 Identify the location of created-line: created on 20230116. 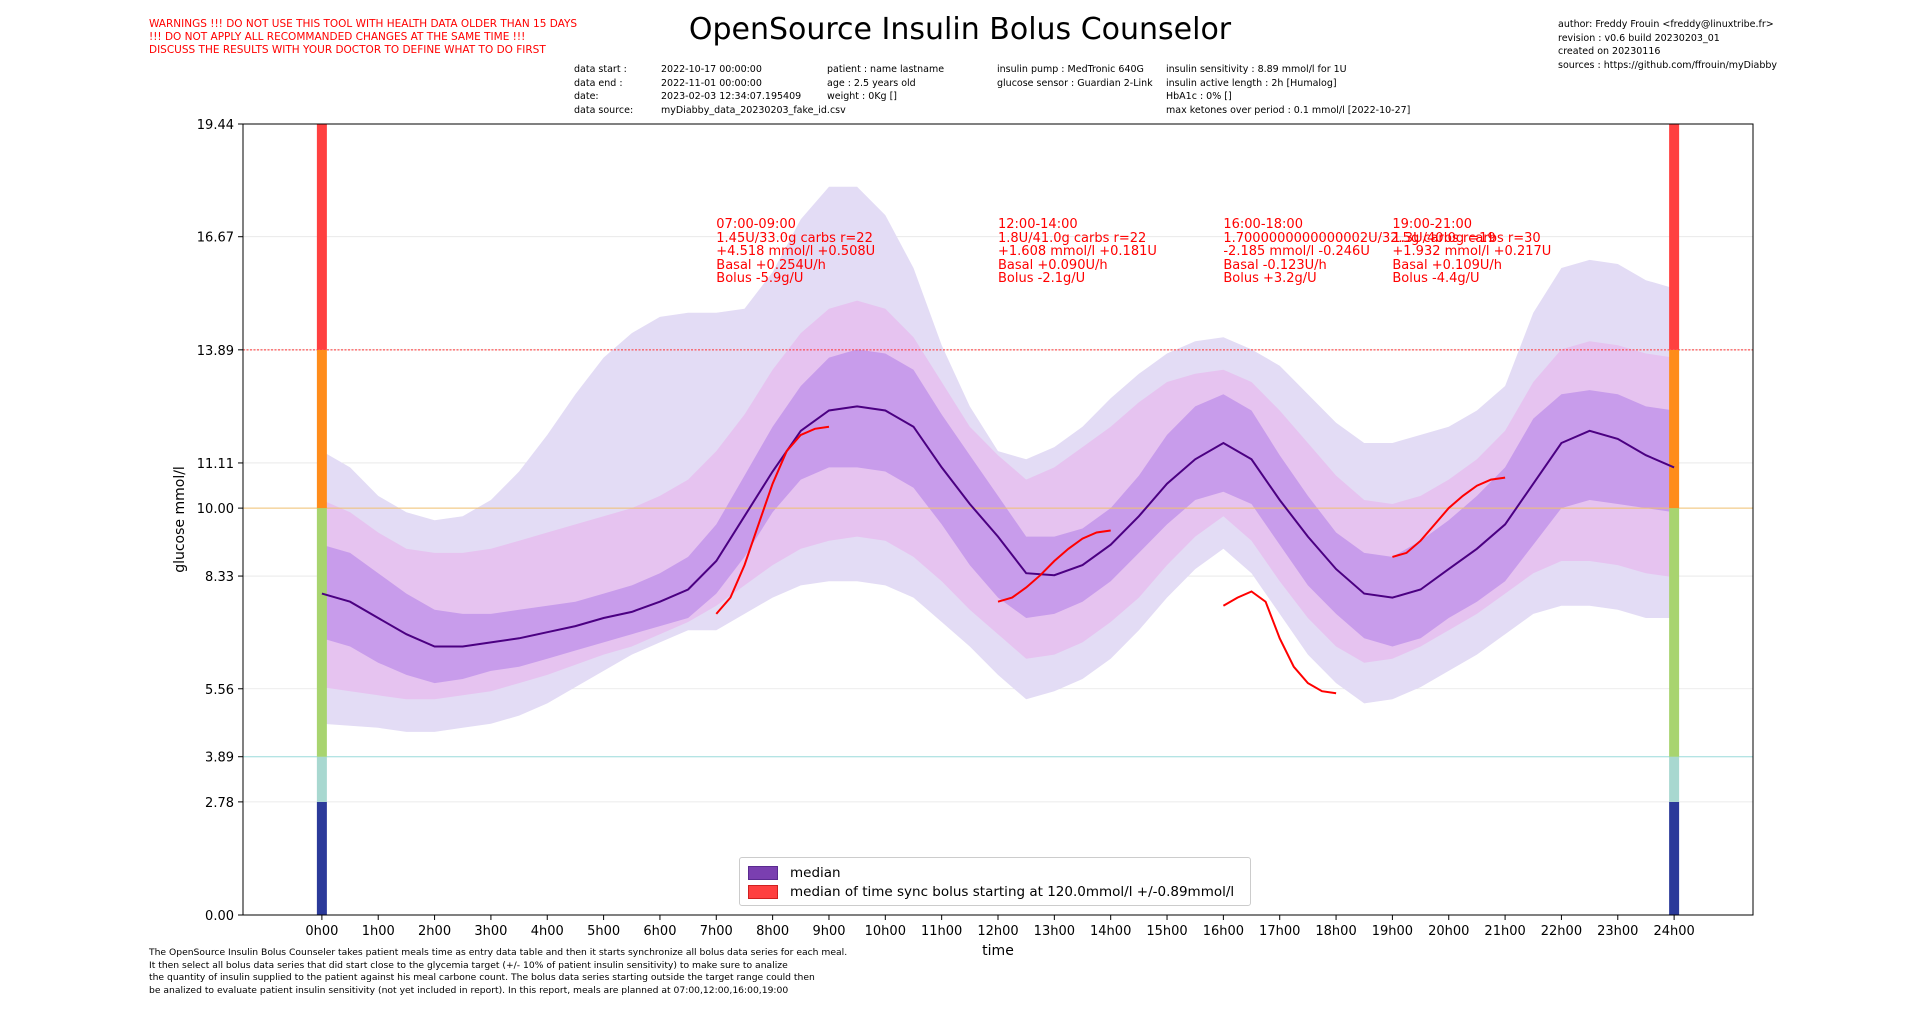
(1609, 51).